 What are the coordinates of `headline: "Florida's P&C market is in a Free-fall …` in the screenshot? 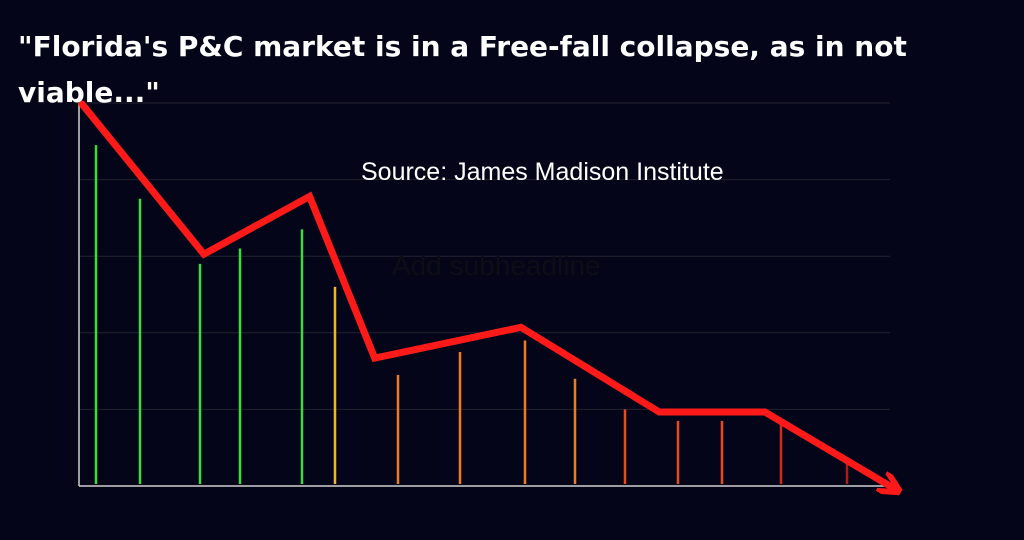 It's located at (462, 69).